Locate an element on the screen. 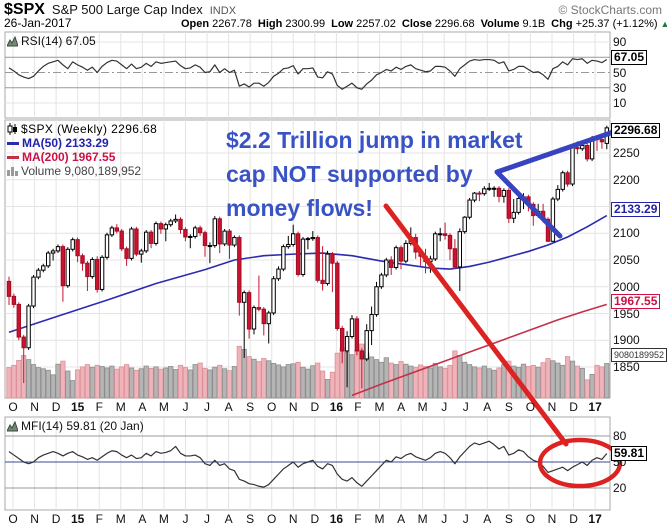 This screenshot has width=667, height=525. axis-value-box: 2133.29 is located at coordinates (636, 209).